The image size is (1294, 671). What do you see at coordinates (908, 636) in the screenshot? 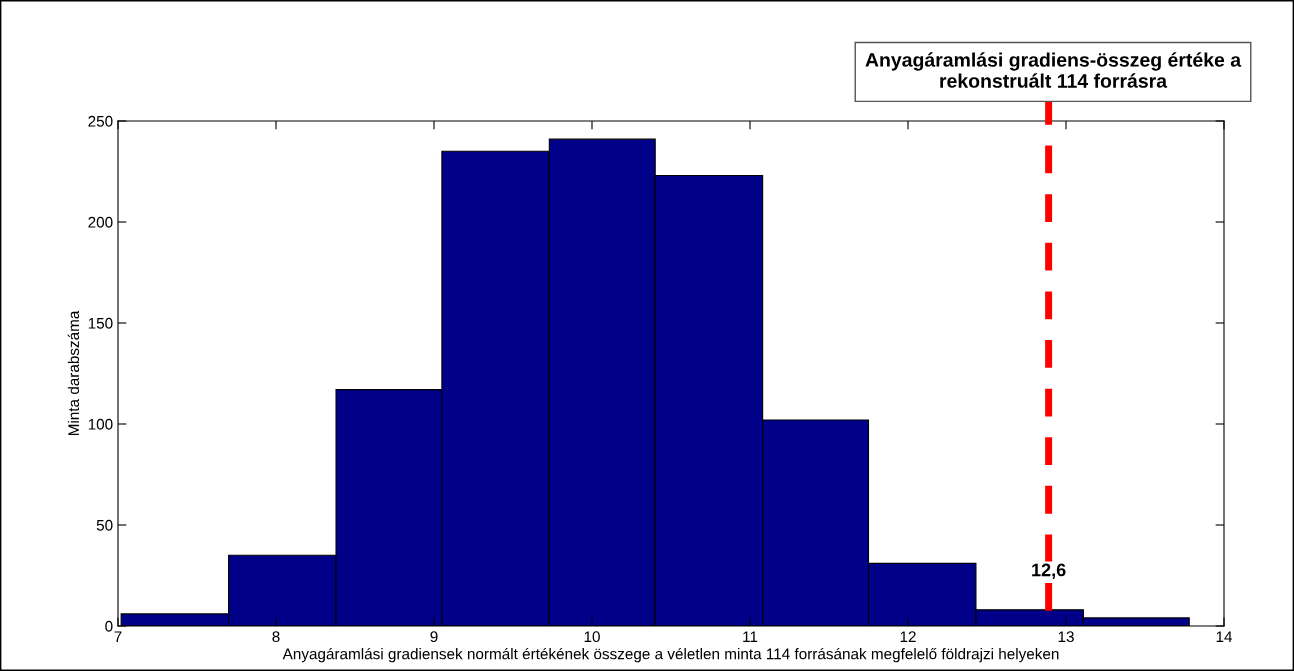
I see `x-tick-label: 12` at bounding box center [908, 636].